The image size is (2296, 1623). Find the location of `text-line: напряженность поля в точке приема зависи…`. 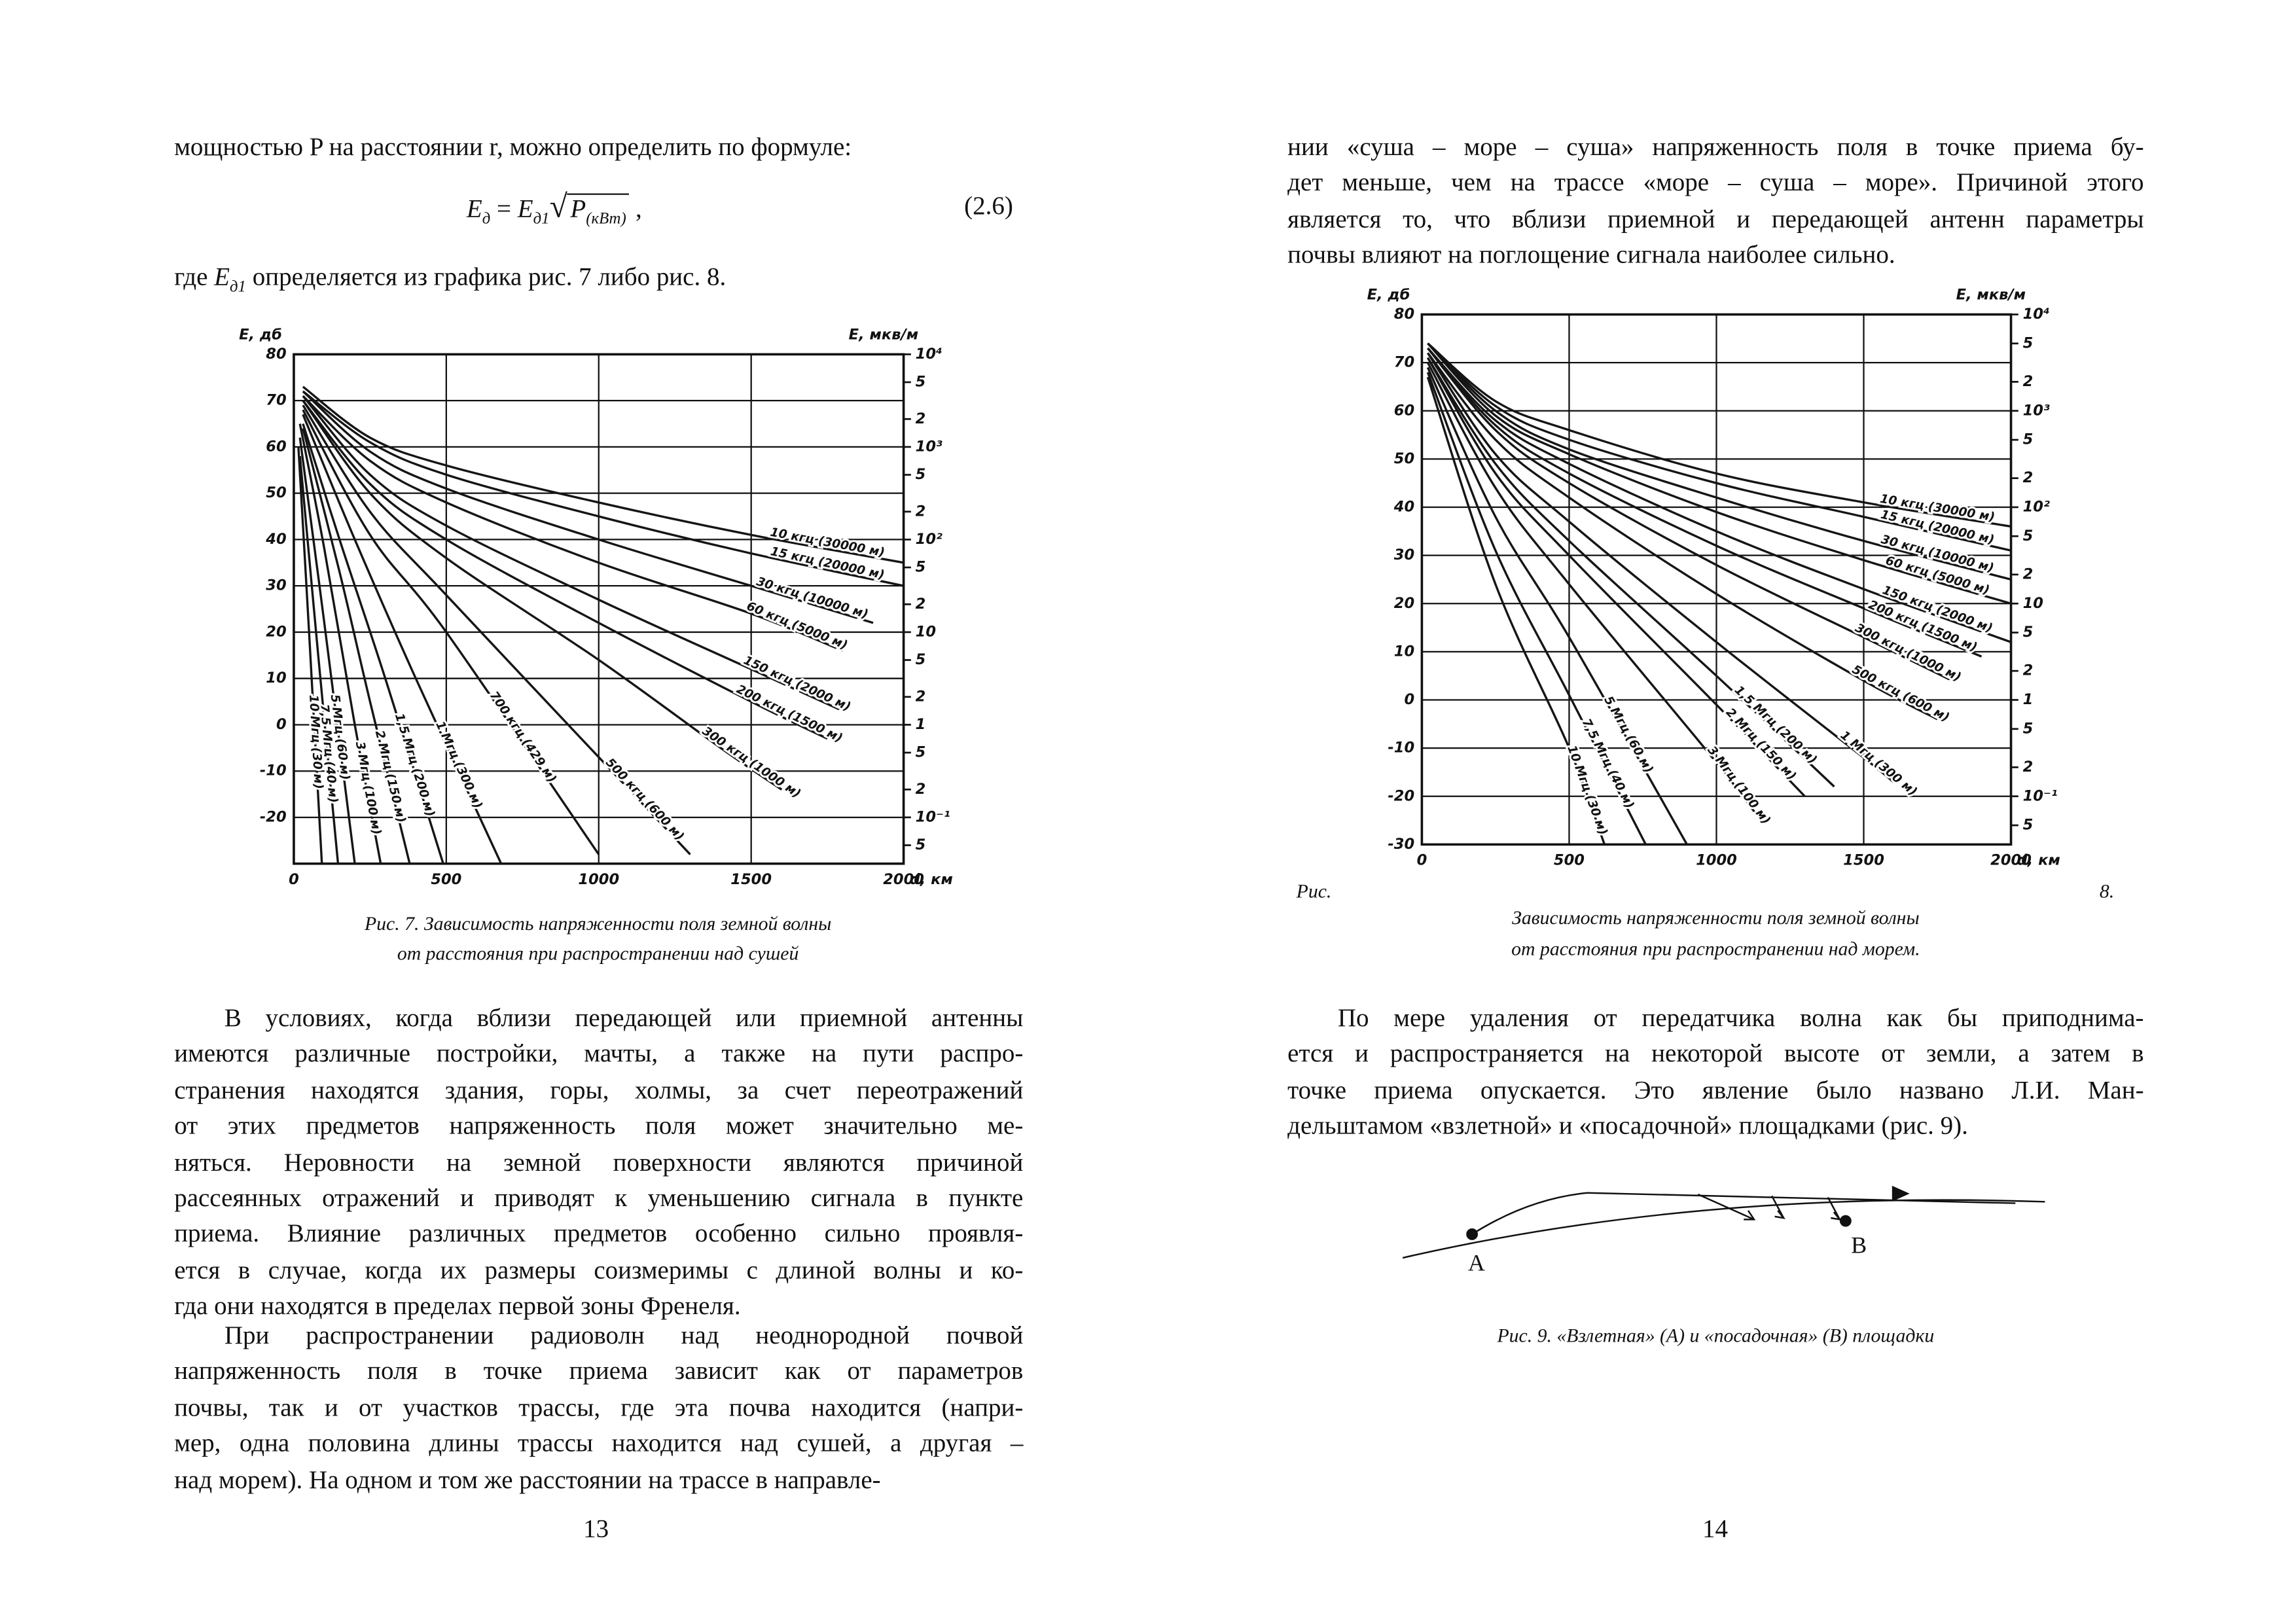

text-line: напряженность поля в точке приема зависи… is located at coordinates (599, 1371).